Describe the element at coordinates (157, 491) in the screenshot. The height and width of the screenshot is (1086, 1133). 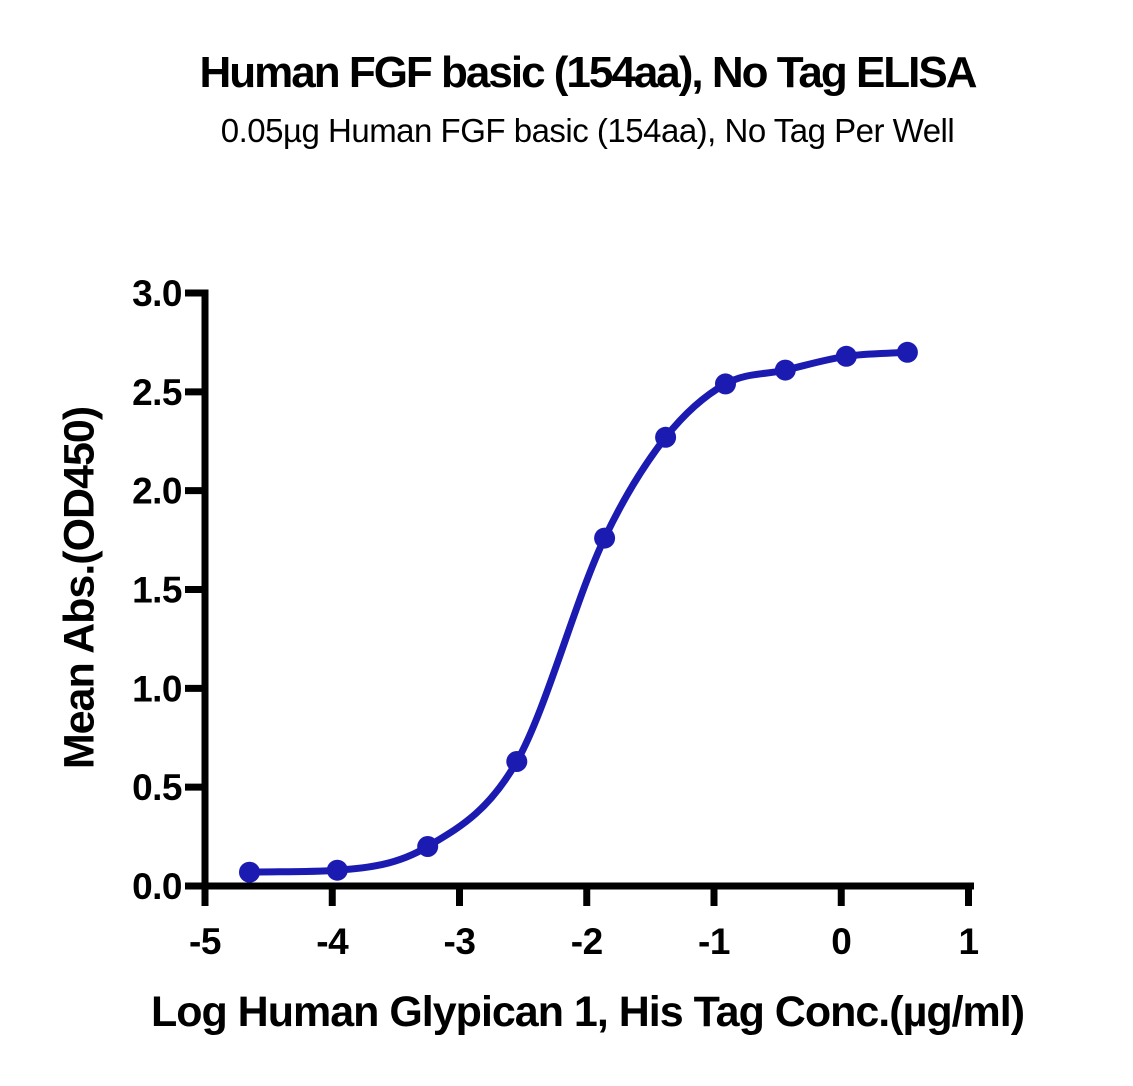
I see `y-tick-label: 2.0` at that location.